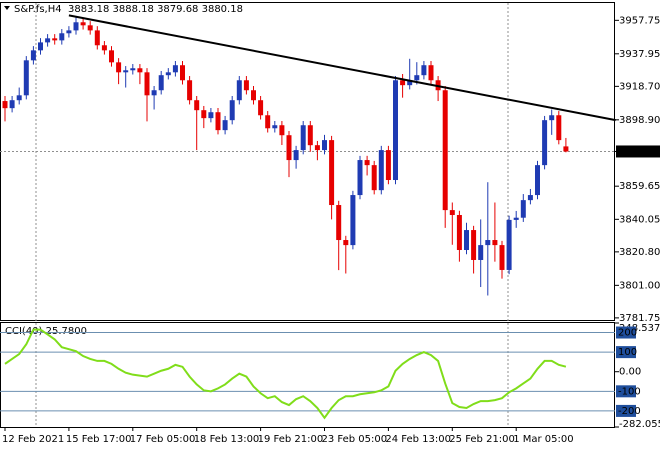 Image resolution: width=660 pixels, height=450 pixels. What do you see at coordinates (639, 252) in the screenshot?
I see `y-tick-label: 3820.80` at bounding box center [639, 252].